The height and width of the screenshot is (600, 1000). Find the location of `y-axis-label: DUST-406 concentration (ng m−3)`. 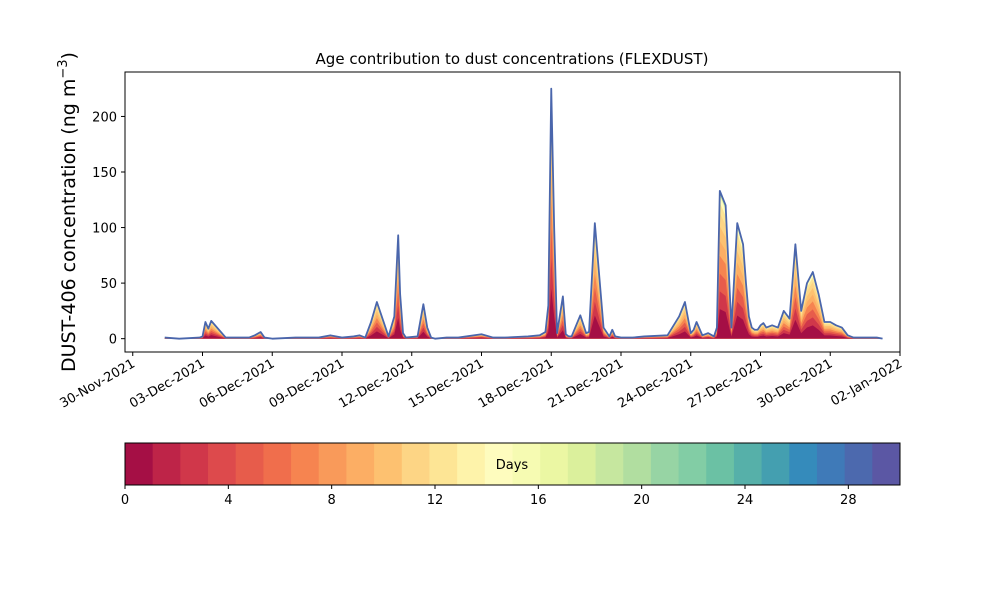

y-axis-label: DUST-406 concentration (ng m−3) is located at coordinates (68, 212).